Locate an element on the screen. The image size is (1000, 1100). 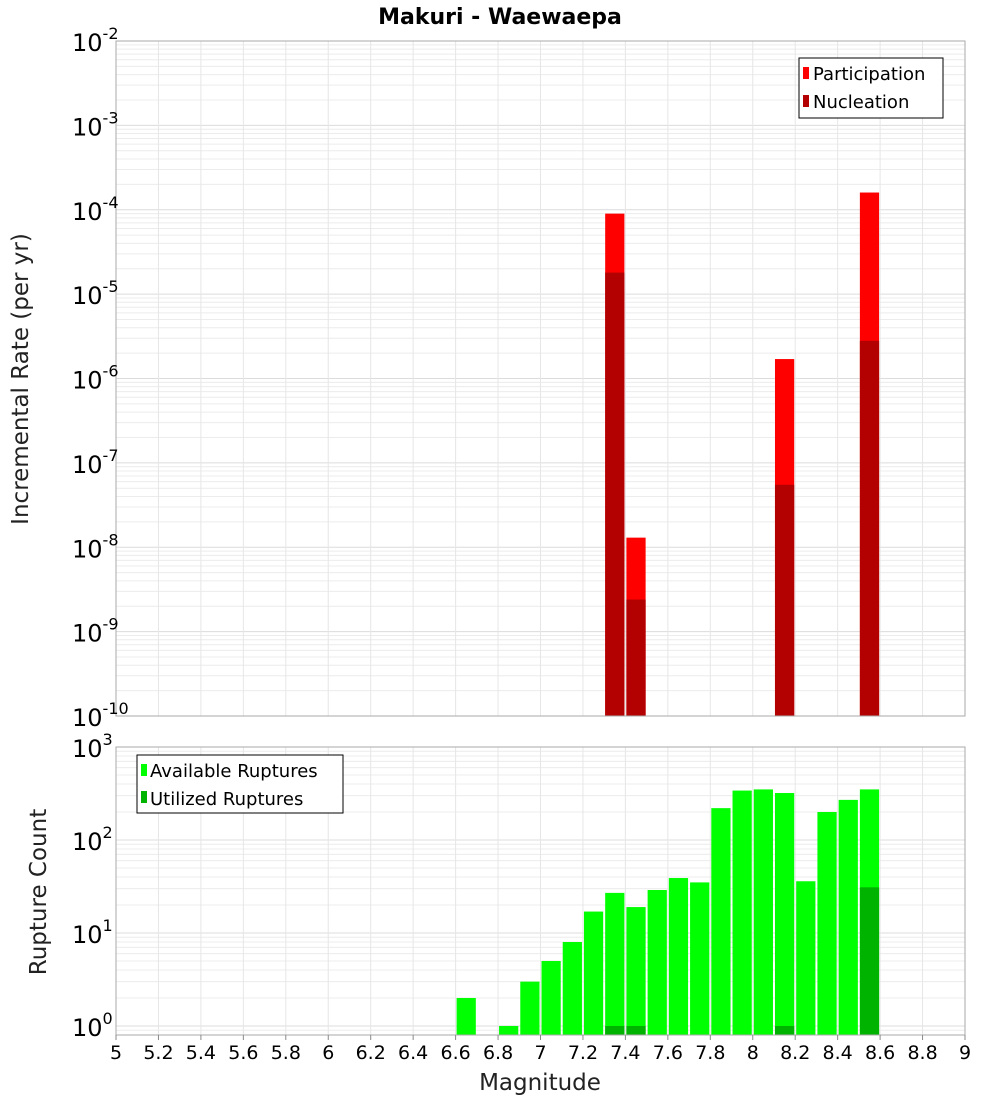
count-y-ticks: 10⁰ 10¹ 10² 10³ is located at coordinates (92, 886).